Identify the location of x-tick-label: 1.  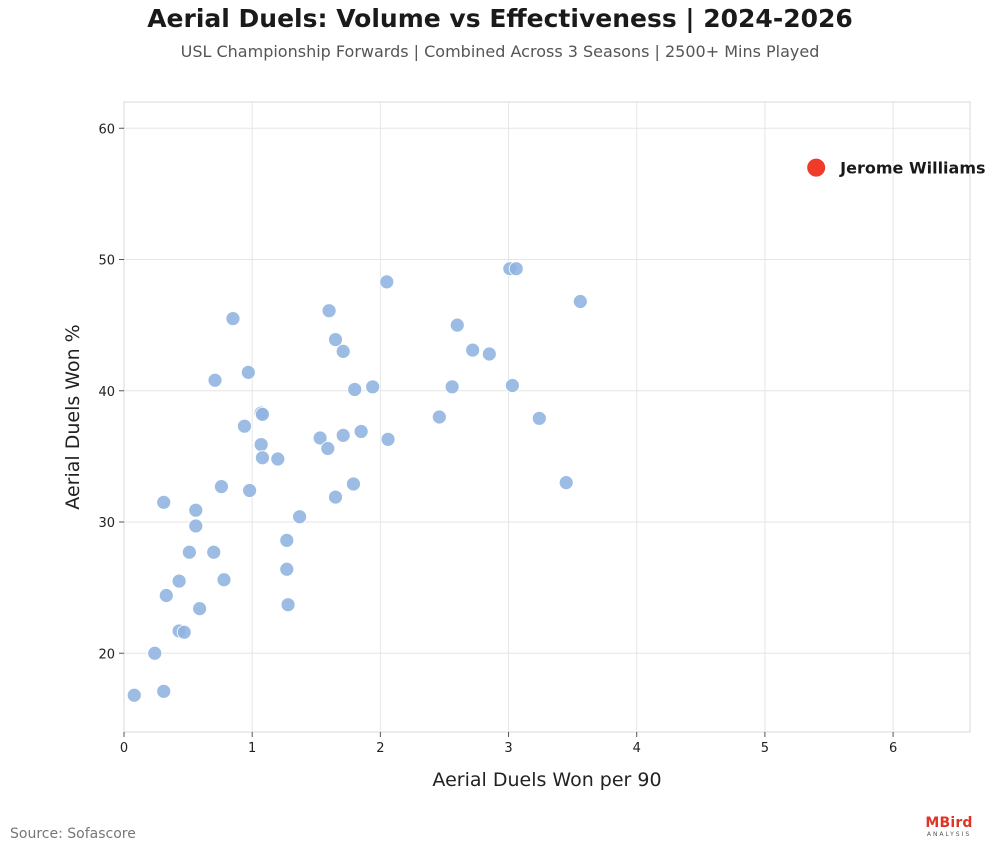
(252, 748).